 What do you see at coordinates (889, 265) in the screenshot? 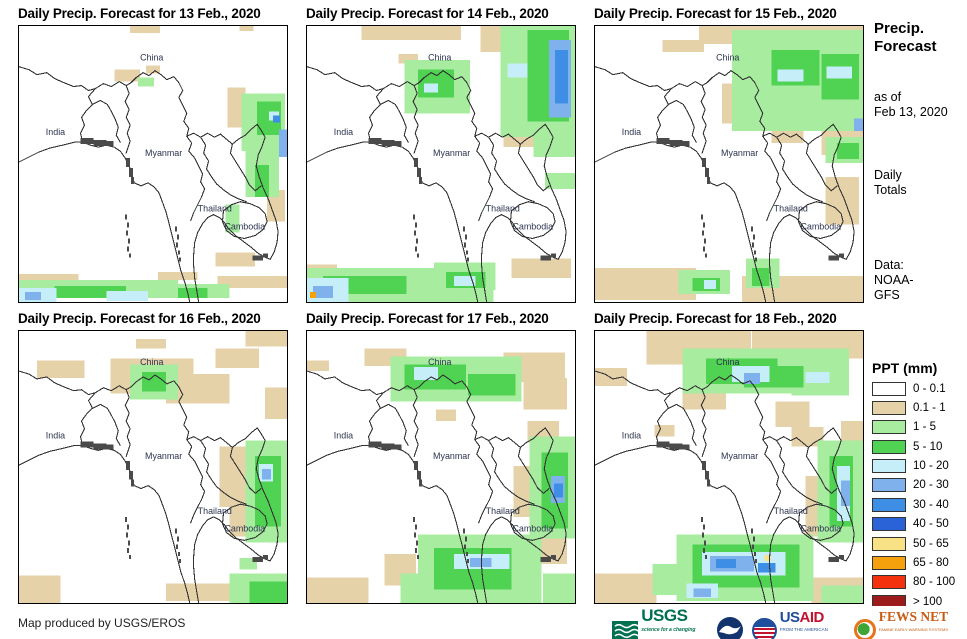
I see `data-source-label: Data:` at bounding box center [889, 265].